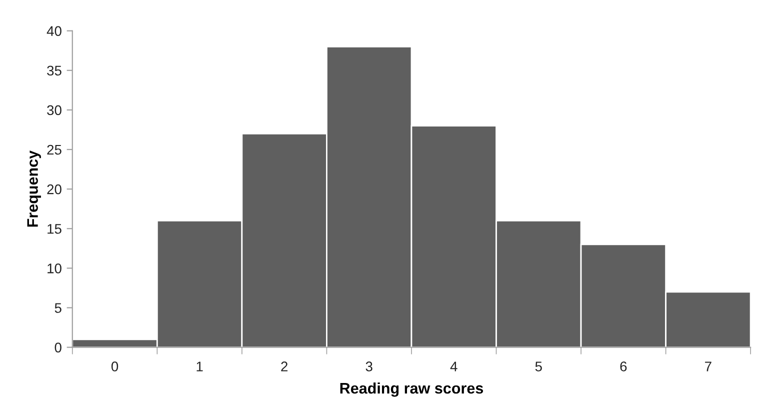 The image size is (762, 411). Describe the element at coordinates (708, 367) in the screenshot. I see `x-tick-label: 7` at that location.